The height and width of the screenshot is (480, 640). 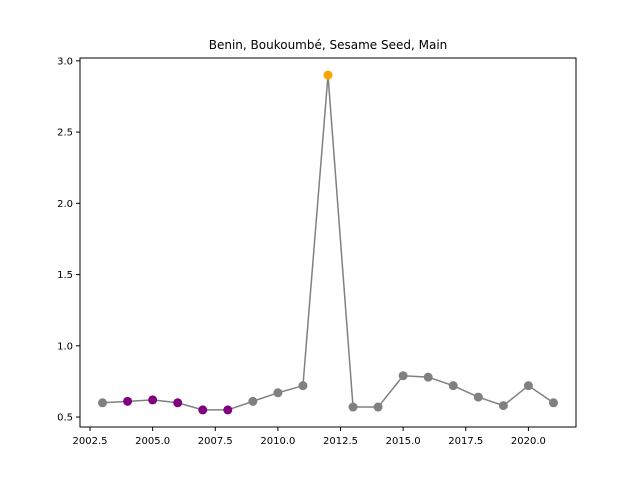 What do you see at coordinates (277, 441) in the screenshot?
I see `x-tick-label: 2010.0` at bounding box center [277, 441].